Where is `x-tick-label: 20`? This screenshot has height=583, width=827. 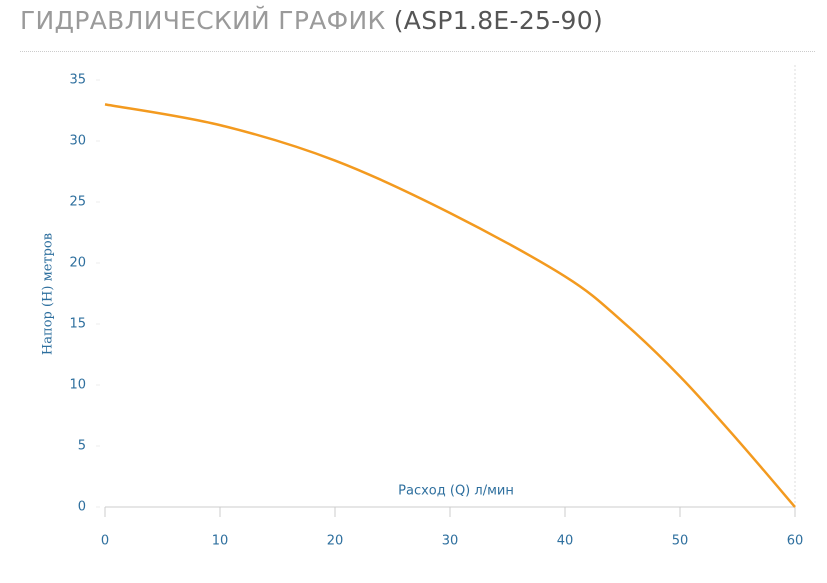 x-tick-label: 20 is located at coordinates (335, 541).